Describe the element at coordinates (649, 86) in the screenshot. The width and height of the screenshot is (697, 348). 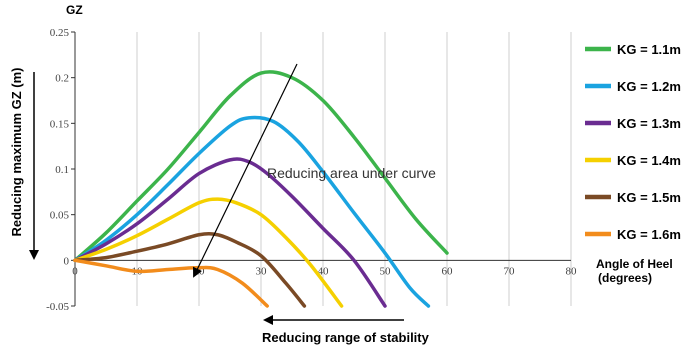
I see `legend-label: KG = 1.2m` at that location.